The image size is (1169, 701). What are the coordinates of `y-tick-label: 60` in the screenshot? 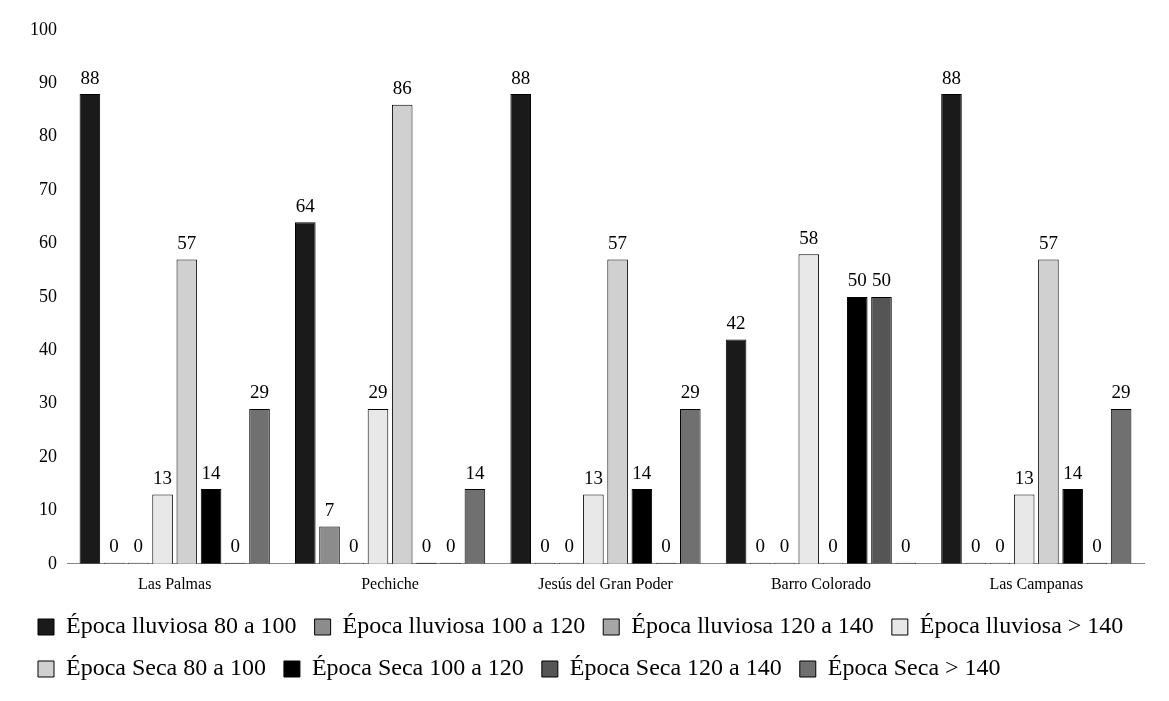 It's located at (48, 242).